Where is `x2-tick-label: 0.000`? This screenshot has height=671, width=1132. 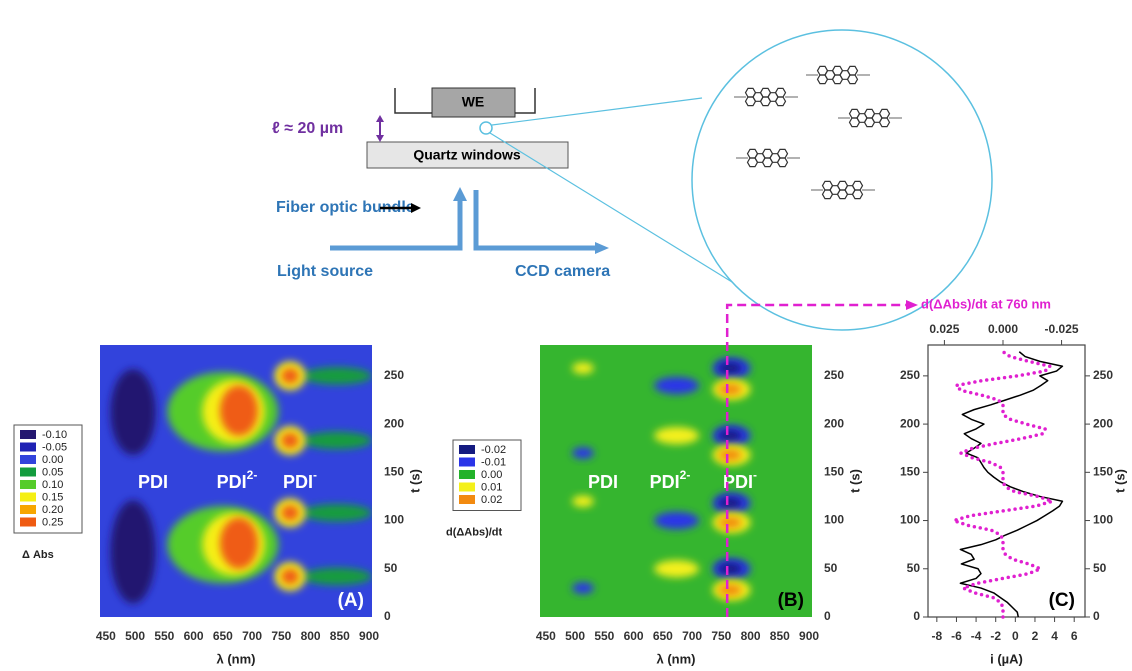 x2-tick-label: 0.000 is located at coordinates (1003, 329).